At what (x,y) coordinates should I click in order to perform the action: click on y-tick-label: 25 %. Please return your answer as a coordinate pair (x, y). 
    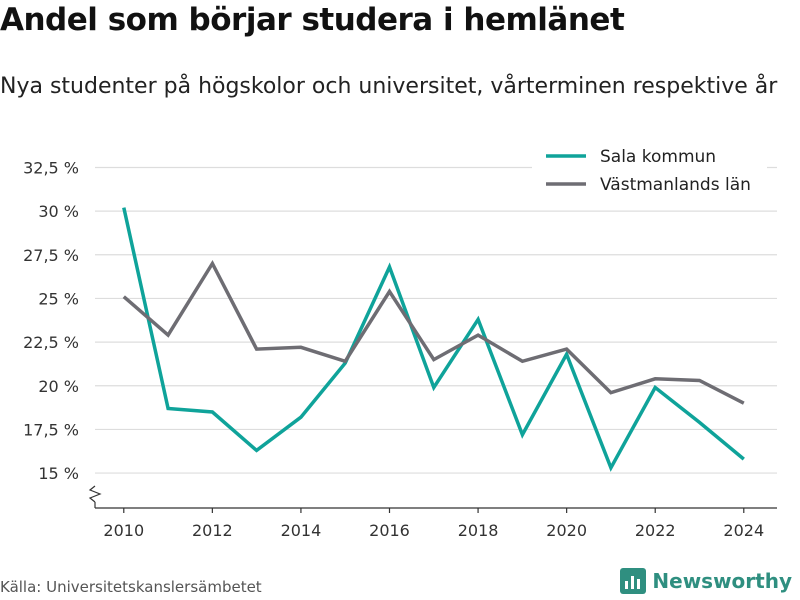
    Looking at the image, I should click on (58, 298).